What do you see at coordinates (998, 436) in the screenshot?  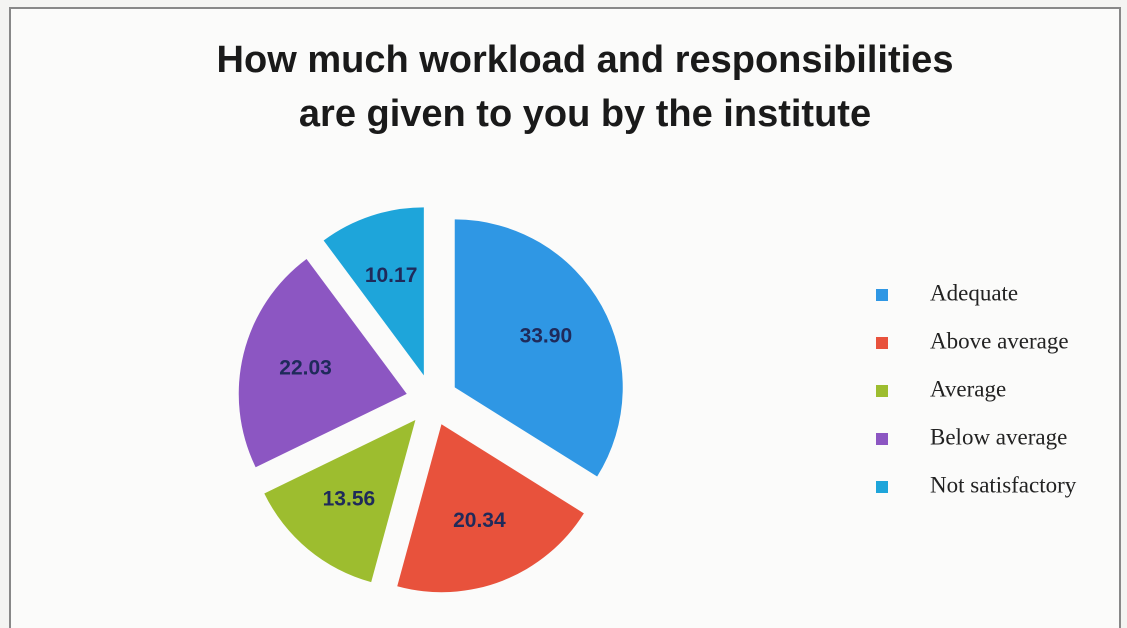 I see `legend-label: Below average` at bounding box center [998, 436].